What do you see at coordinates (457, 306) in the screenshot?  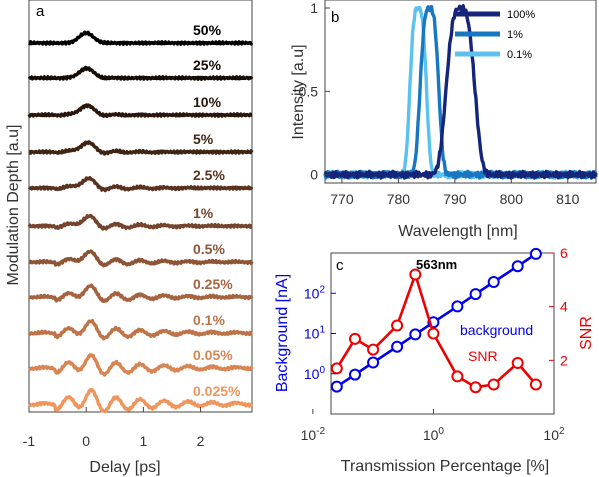 I see `point-background-2.5` at bounding box center [457, 306].